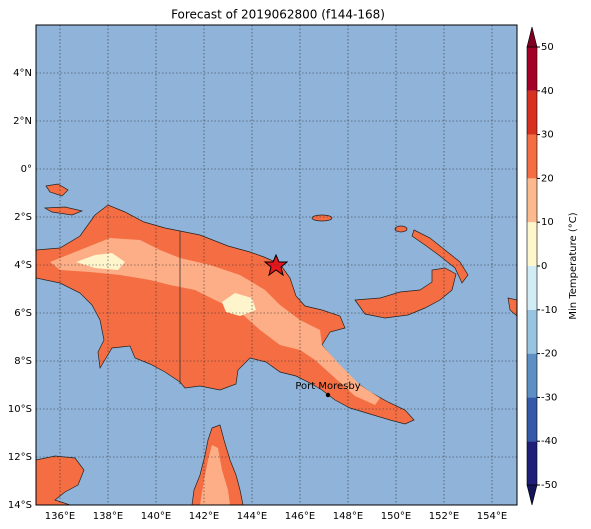  What do you see at coordinates (204, 516) in the screenshot?
I see `lon-tick-label: 142°E` at bounding box center [204, 516].